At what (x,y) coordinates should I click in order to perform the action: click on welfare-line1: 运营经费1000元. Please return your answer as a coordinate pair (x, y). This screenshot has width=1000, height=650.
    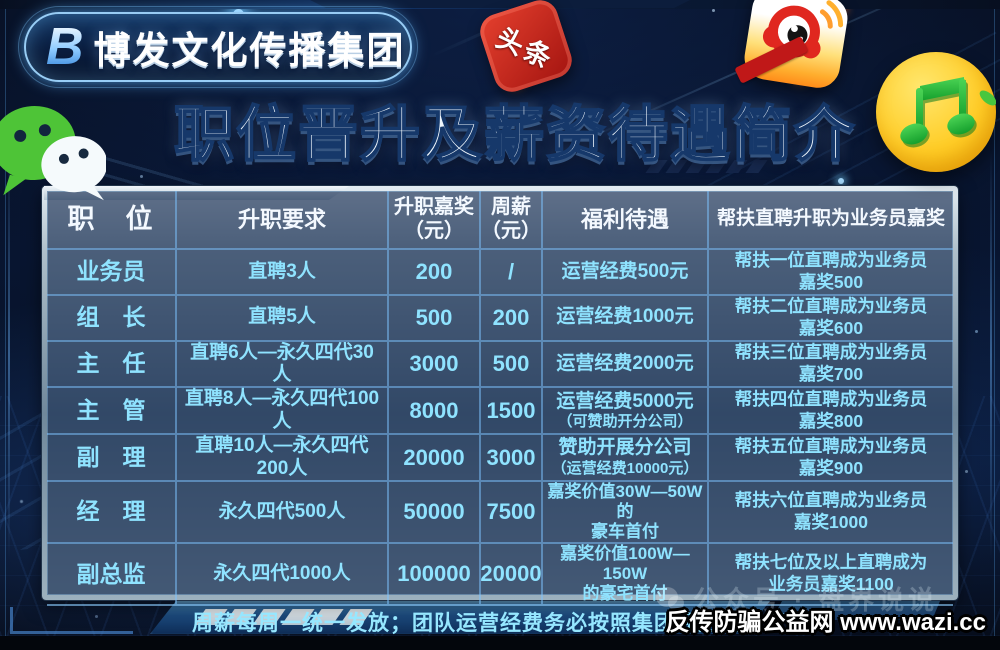
    Looking at the image, I should click on (625, 317).